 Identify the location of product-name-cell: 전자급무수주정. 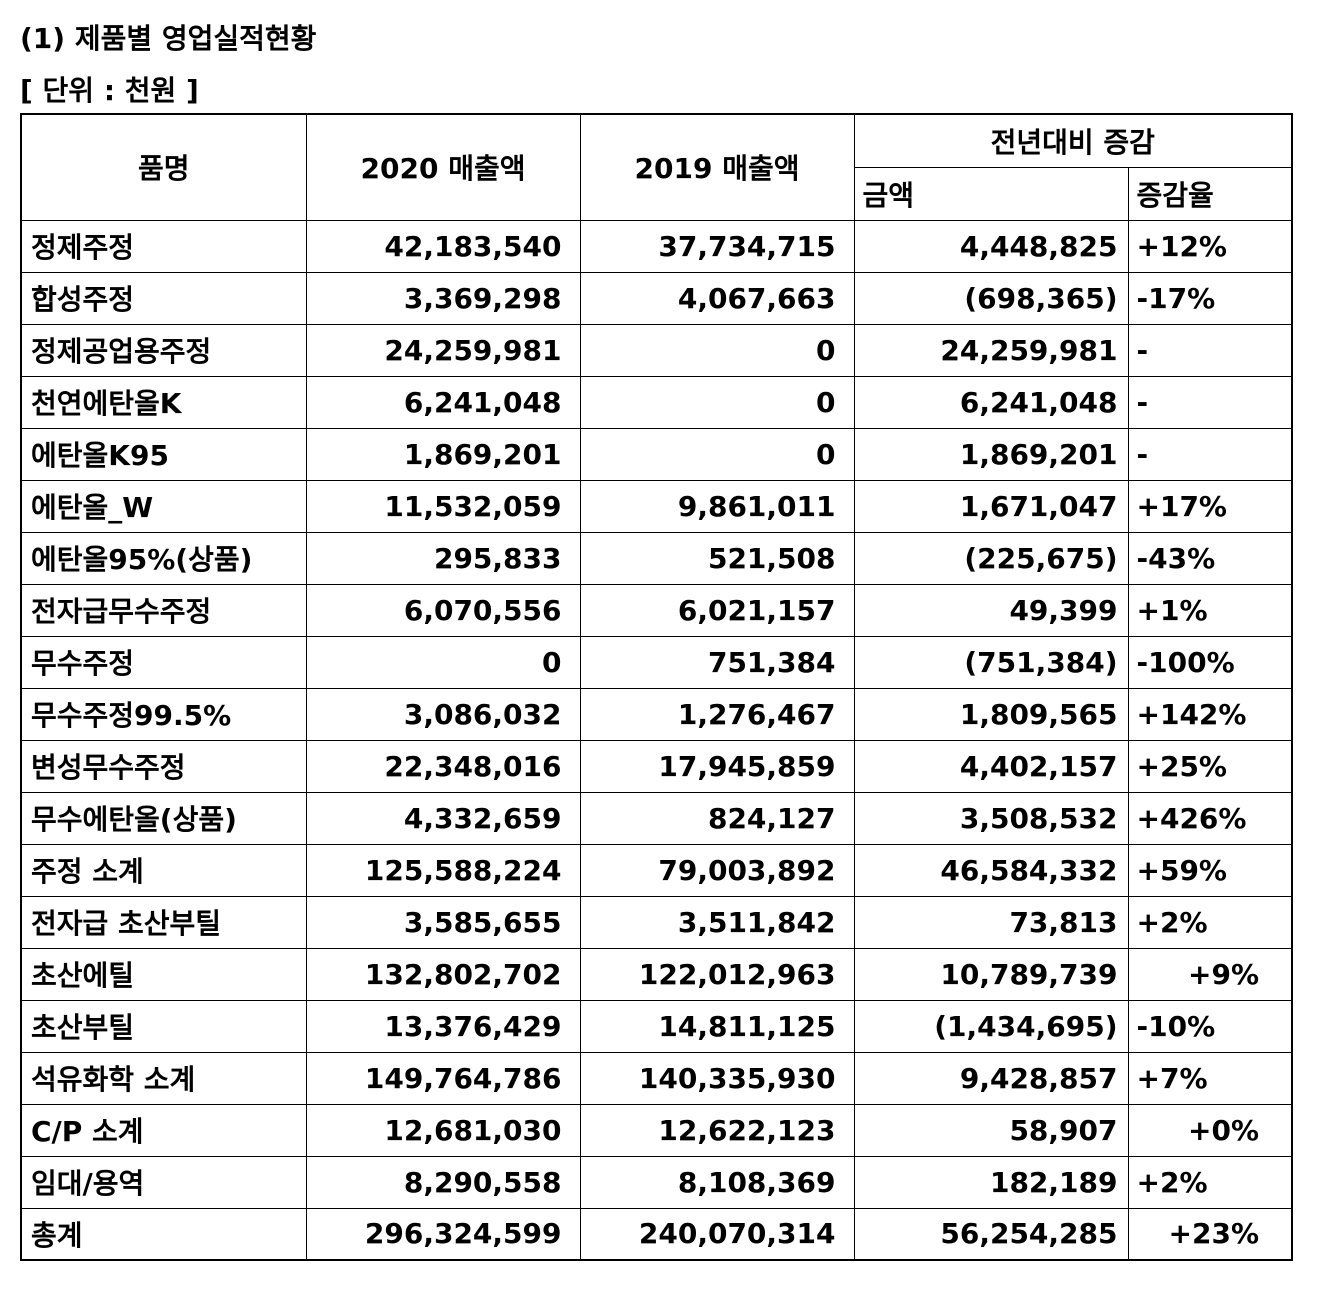
(163, 610).